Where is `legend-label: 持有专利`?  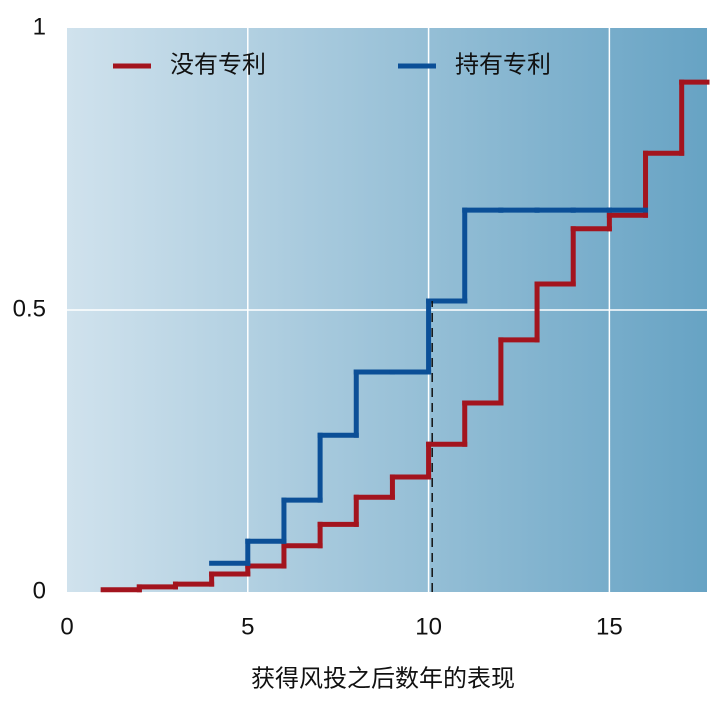 legend-label: 持有专利 is located at coordinates (503, 64).